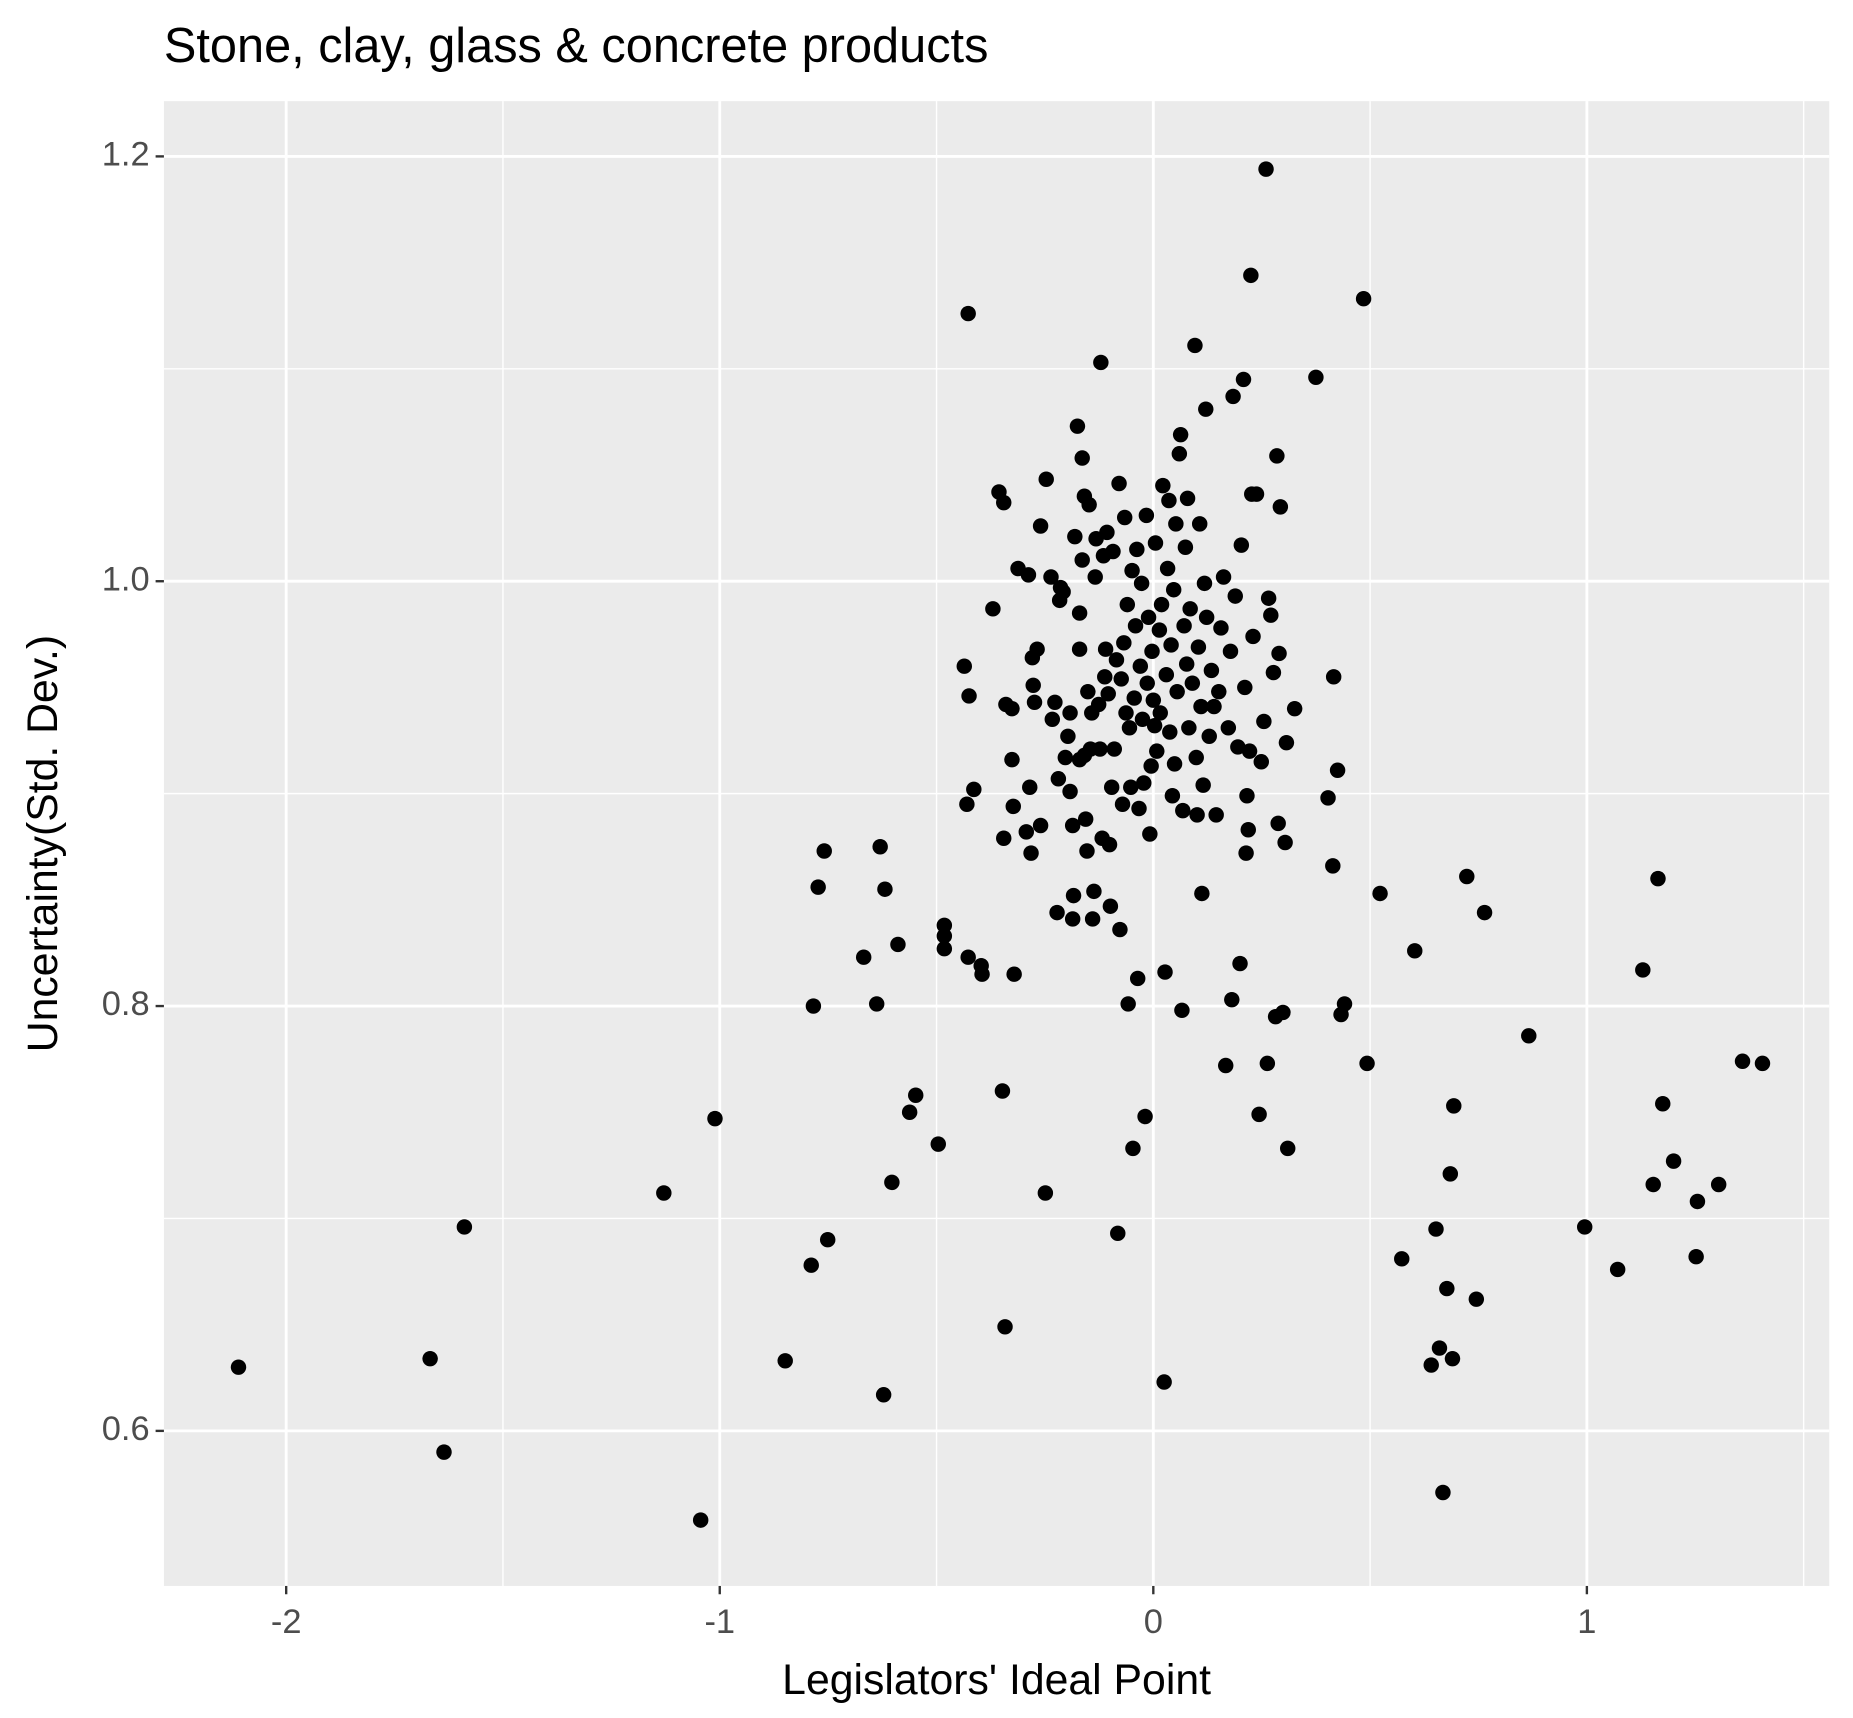  What do you see at coordinates (126, 1004) in the screenshot?
I see `y-tick-label: 0.8` at bounding box center [126, 1004].